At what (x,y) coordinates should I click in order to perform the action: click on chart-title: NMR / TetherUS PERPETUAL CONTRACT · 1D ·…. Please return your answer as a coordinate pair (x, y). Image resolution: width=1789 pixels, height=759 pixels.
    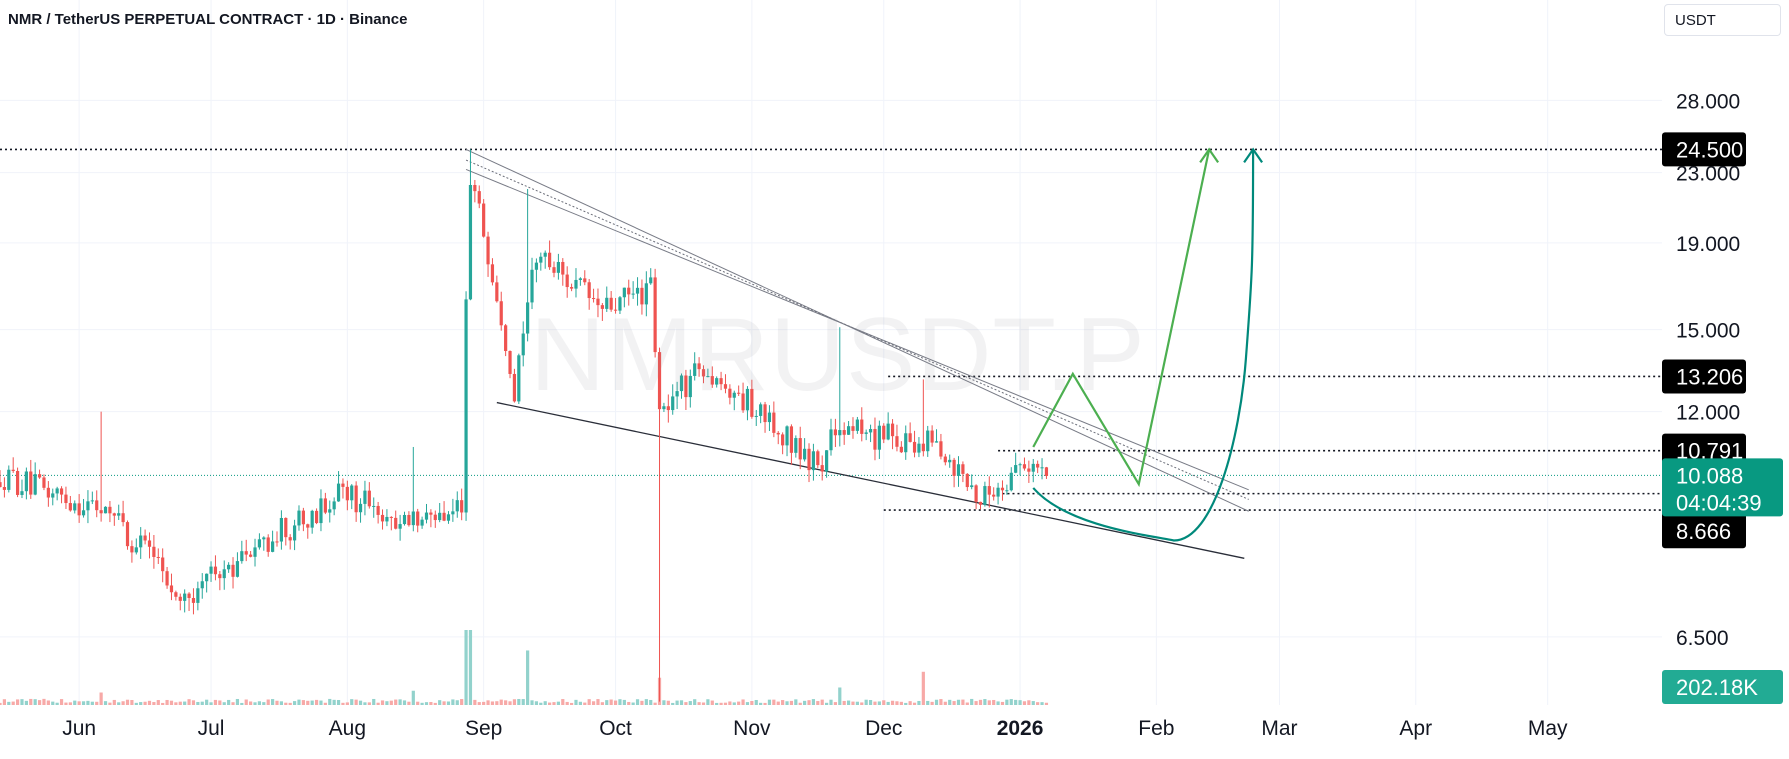
    Looking at the image, I should click on (208, 19).